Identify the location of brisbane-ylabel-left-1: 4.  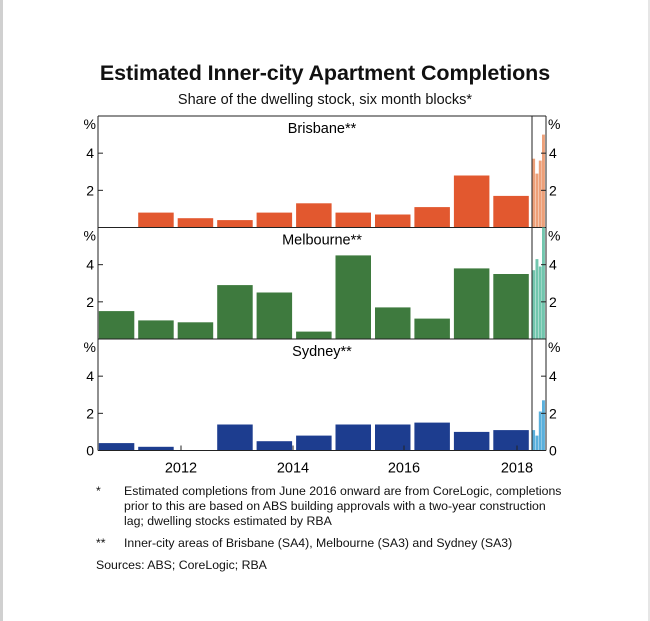
(90, 153).